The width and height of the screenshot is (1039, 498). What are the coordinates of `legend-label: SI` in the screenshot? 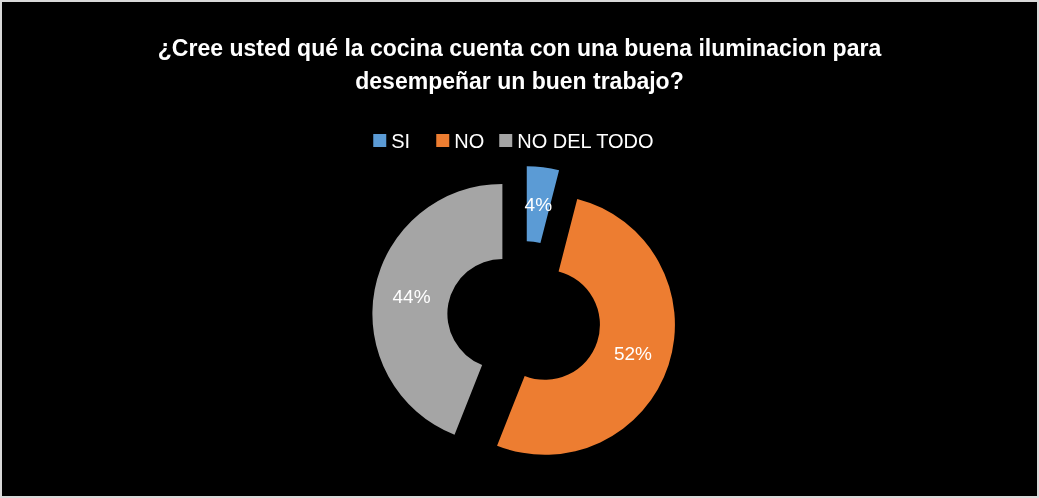 It's located at (401, 141).